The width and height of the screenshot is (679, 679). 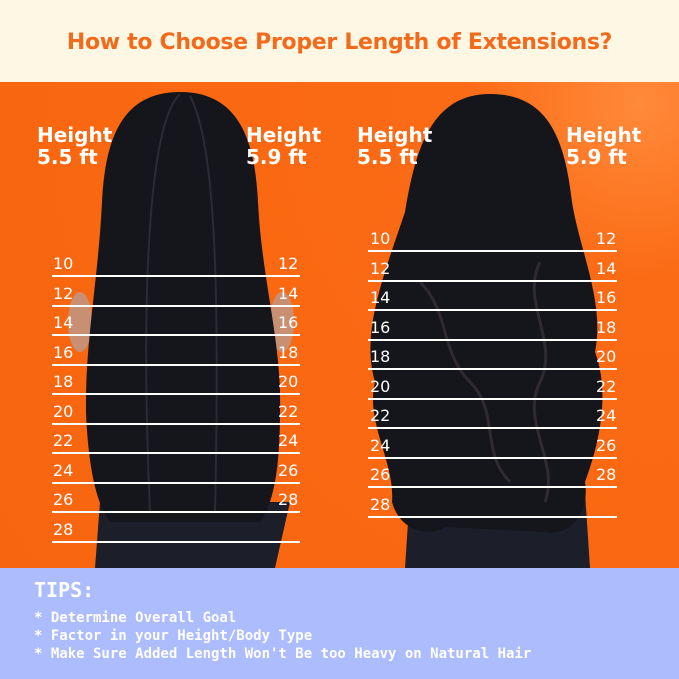 I want to click on tip-item: * Factor in your Height/Body Type, so click(x=173, y=636).